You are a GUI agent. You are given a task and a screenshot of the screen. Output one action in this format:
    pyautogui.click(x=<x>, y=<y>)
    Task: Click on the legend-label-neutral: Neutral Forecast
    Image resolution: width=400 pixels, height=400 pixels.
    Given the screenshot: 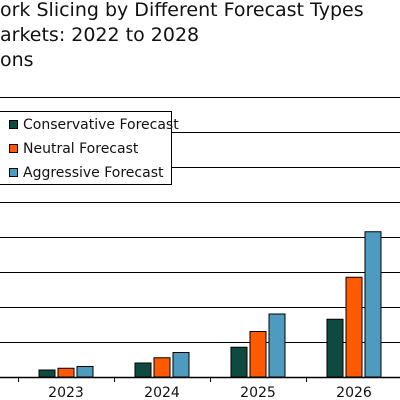 What is the action you would take?
    pyautogui.click(x=81, y=149)
    